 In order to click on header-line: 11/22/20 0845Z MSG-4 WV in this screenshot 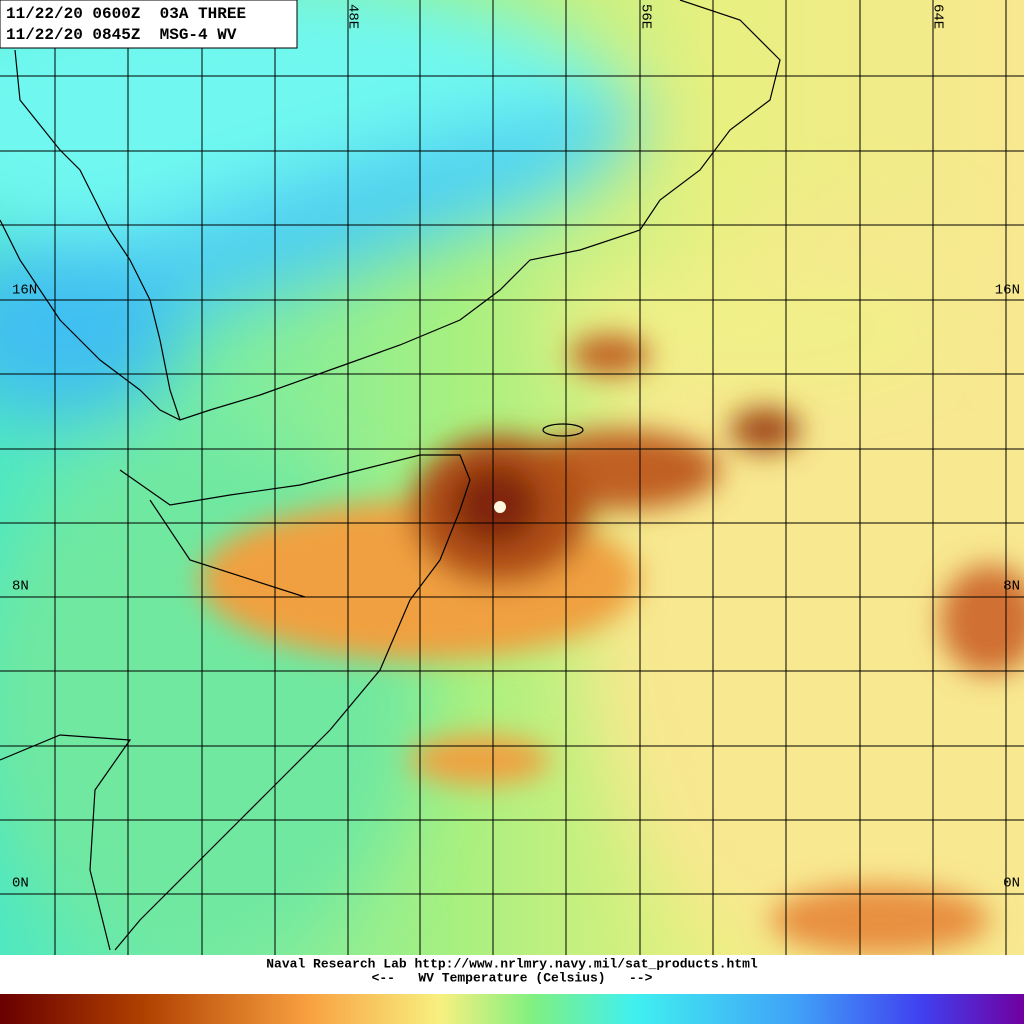, I will do `click(121, 35)`.